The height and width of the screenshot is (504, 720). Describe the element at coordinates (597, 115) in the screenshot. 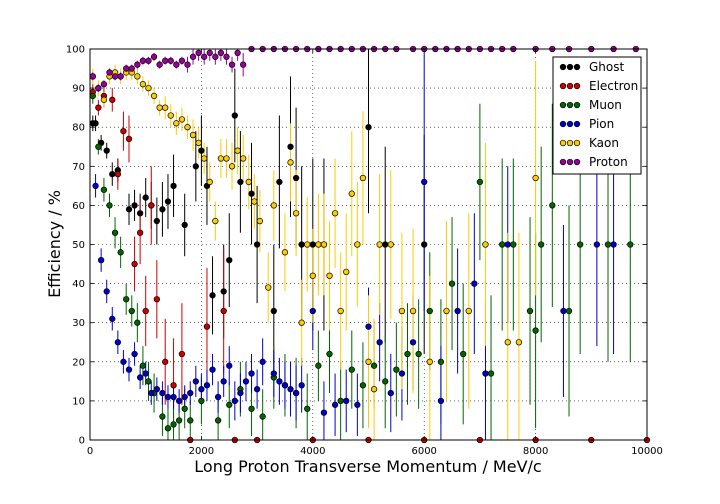

I see `legend: Ghost Electron Muon Pion Kaon Proton` at that location.